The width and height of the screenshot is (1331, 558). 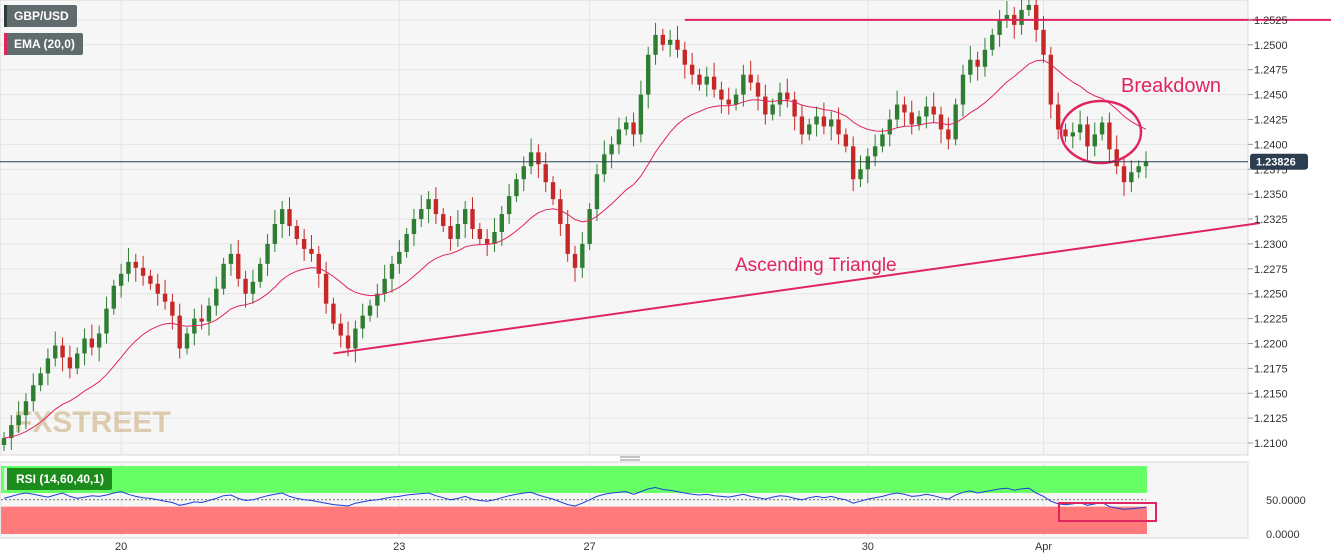 I want to click on annotation-pattern: Ascending Triangle, so click(x=816, y=265).